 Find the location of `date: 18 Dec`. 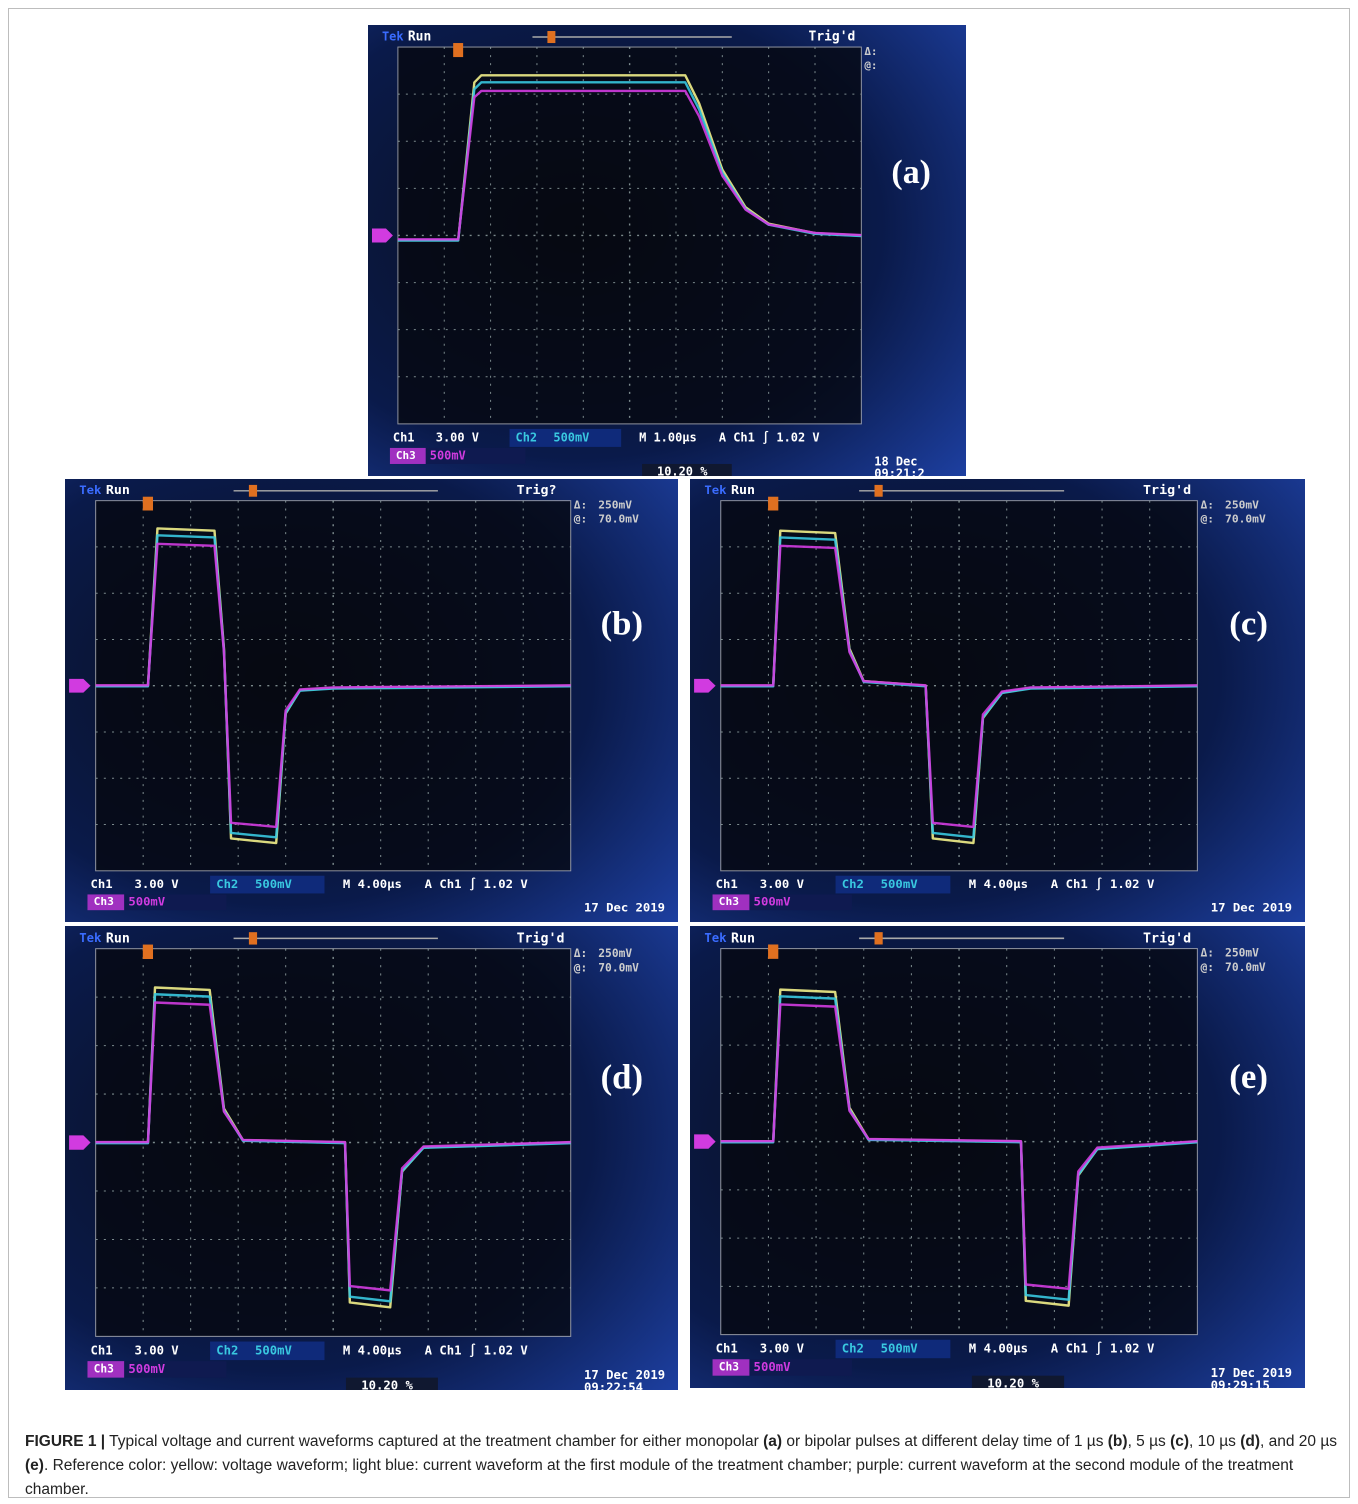

date: 18 Dec is located at coordinates (895, 461).